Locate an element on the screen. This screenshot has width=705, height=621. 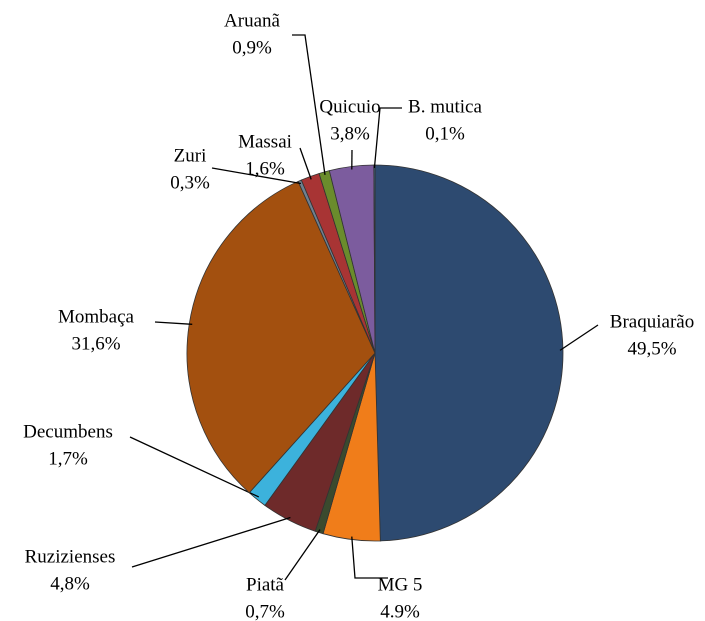
slice-label: Zuri is located at coordinates (190, 155).